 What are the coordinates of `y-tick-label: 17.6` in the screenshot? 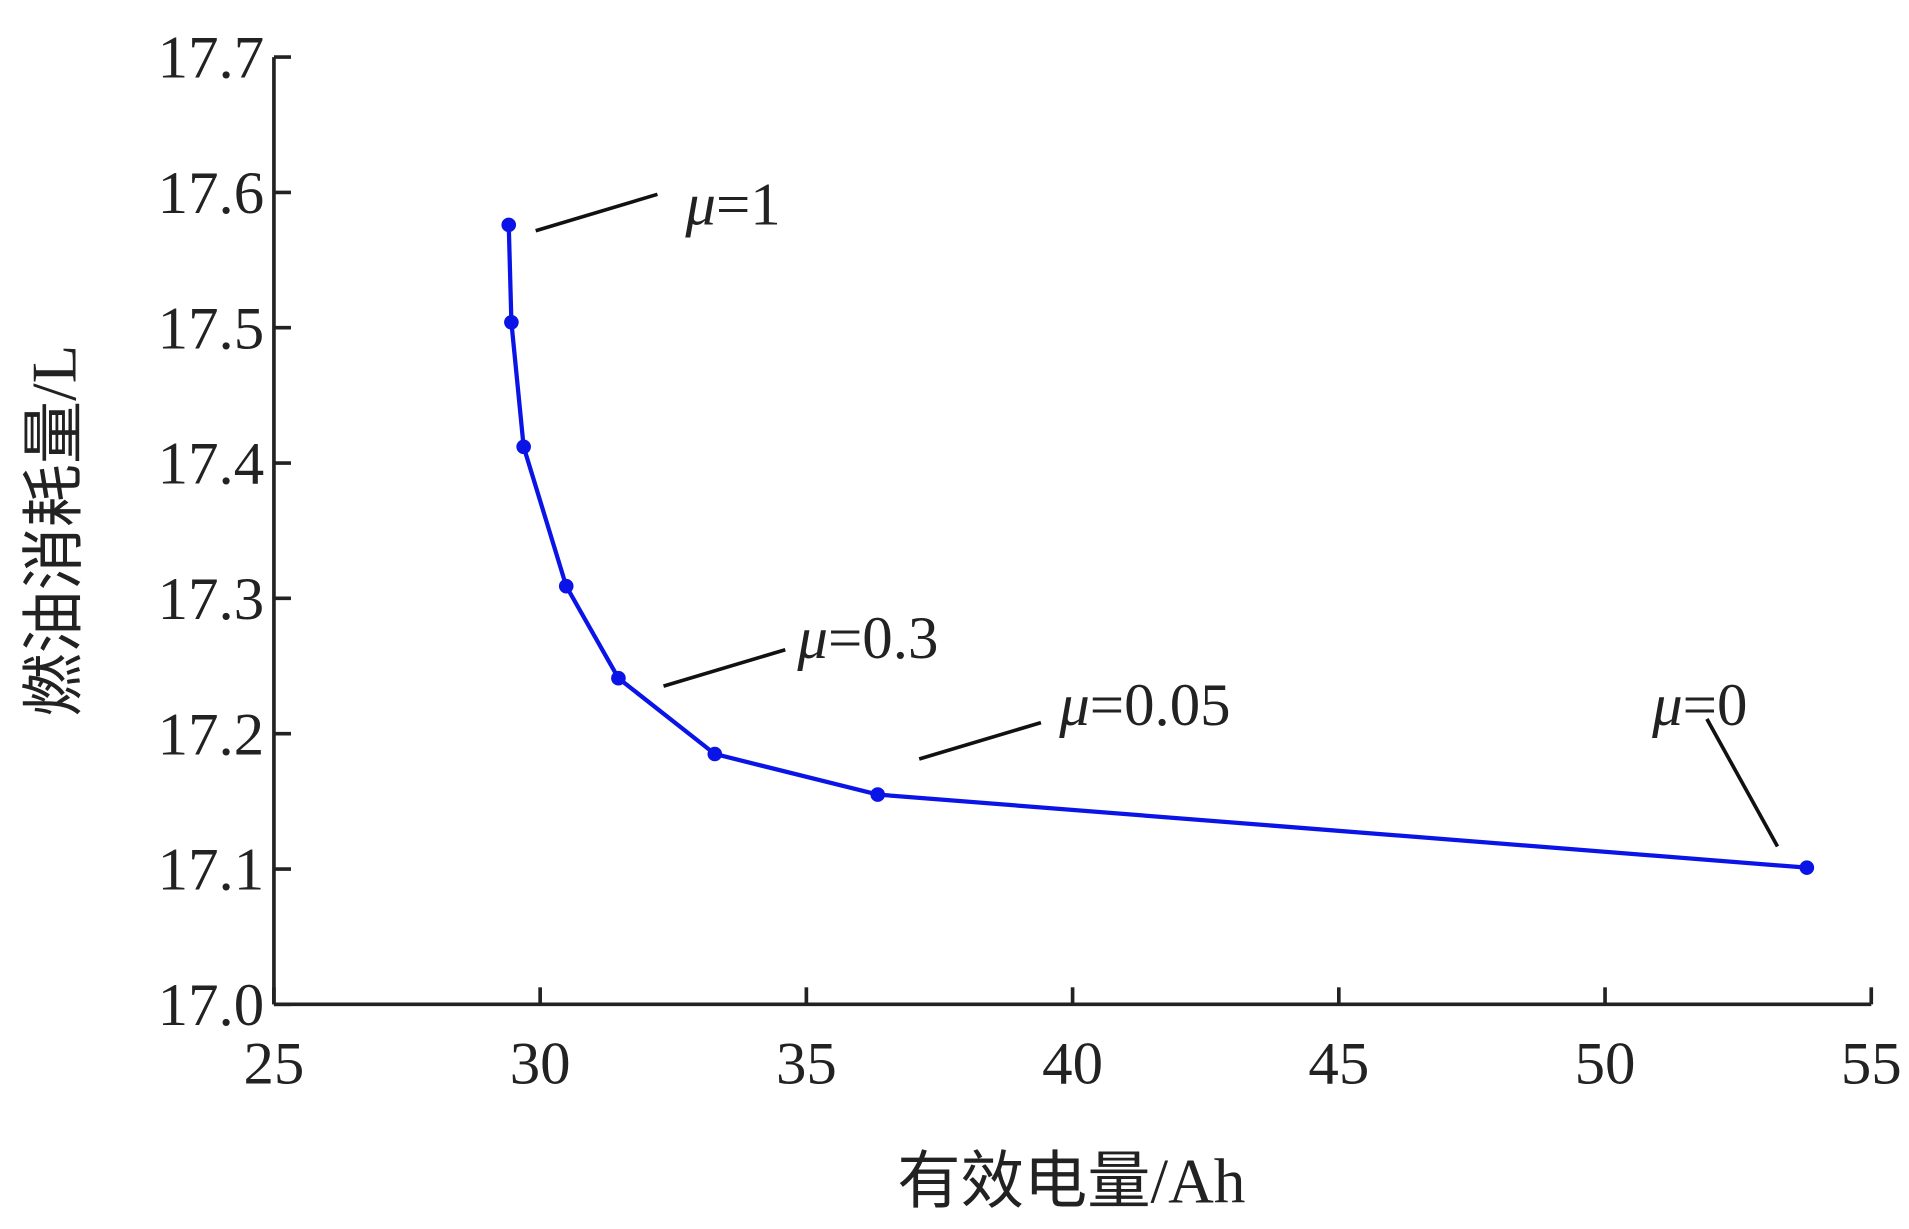 It's located at (211, 193).